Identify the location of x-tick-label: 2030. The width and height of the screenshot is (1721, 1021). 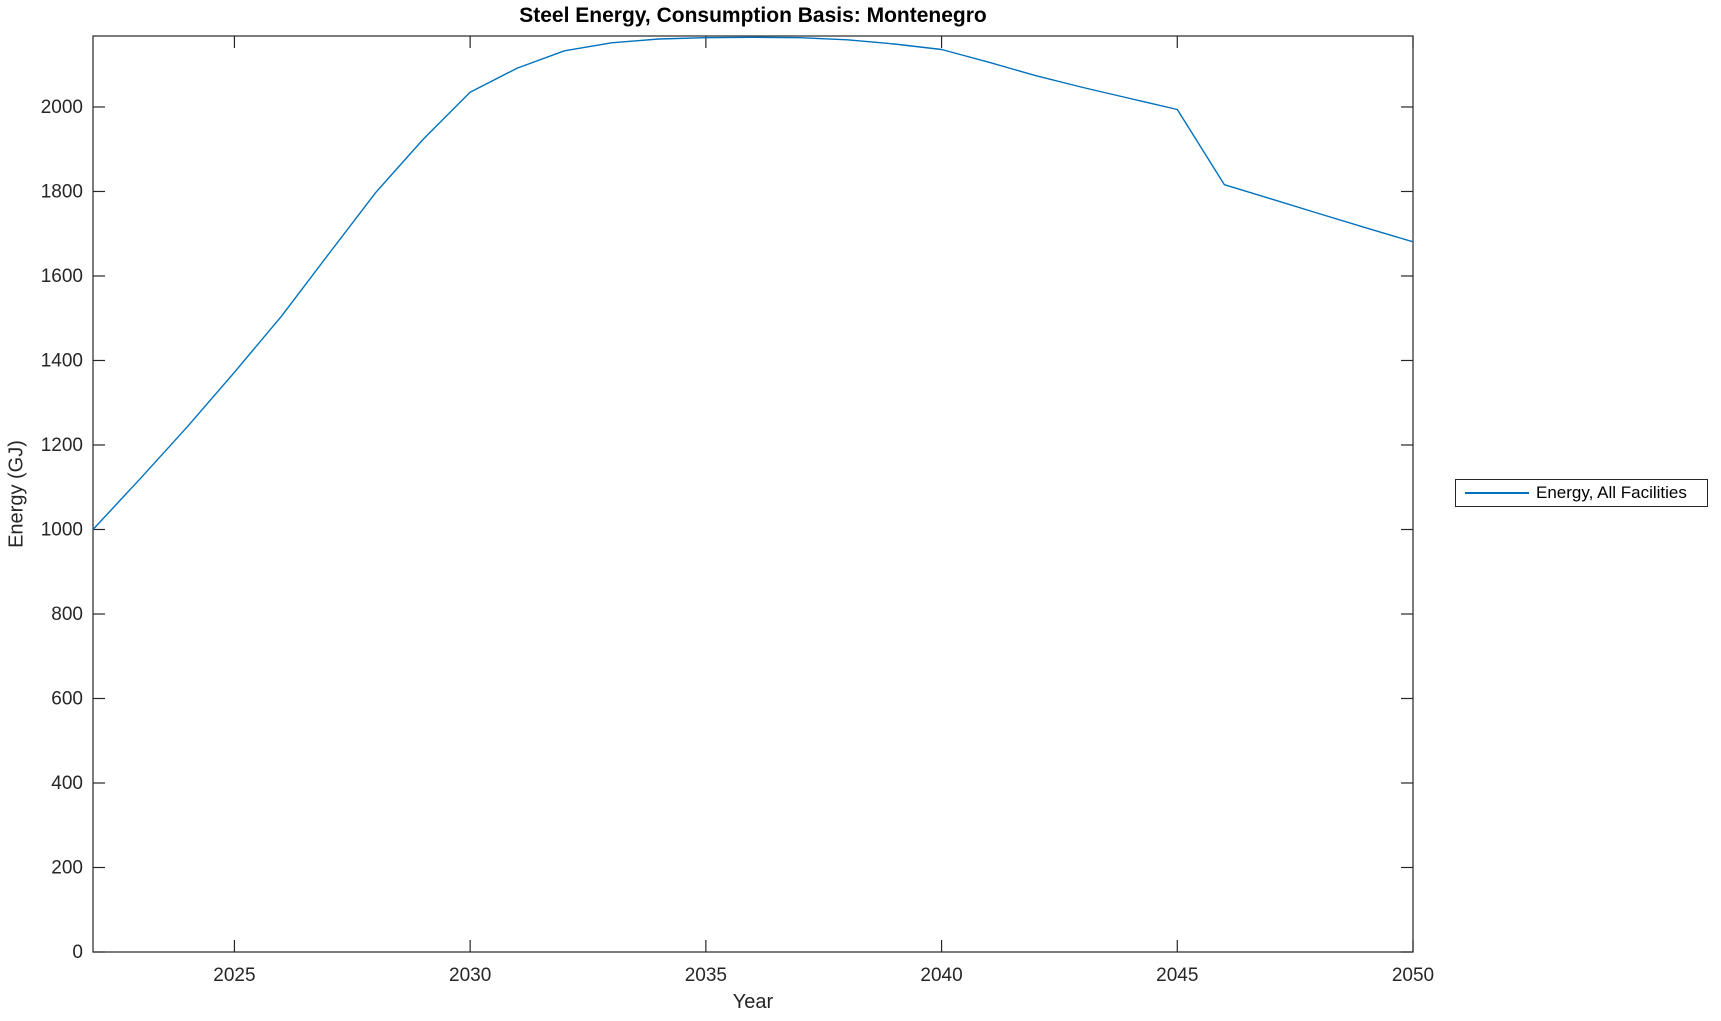
(470, 975).